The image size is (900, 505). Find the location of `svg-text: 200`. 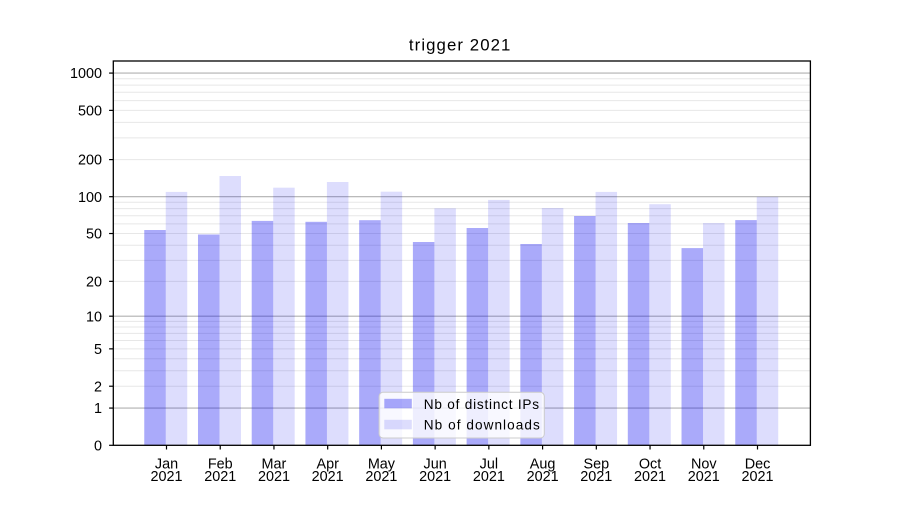

svg-text: 200 is located at coordinates (90, 161).